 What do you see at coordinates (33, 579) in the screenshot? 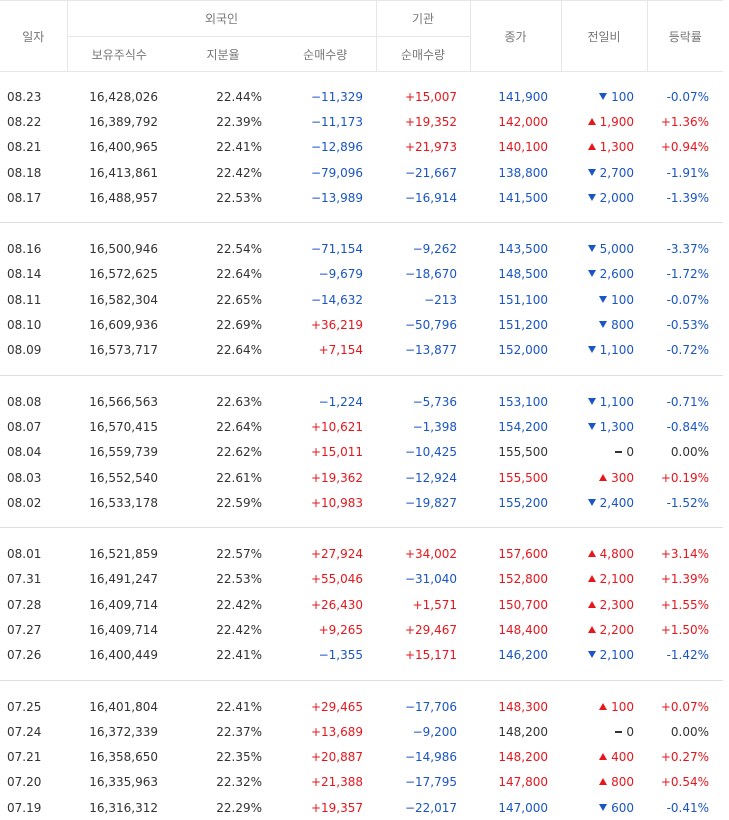
I see `cell-date: 07.31` at bounding box center [33, 579].